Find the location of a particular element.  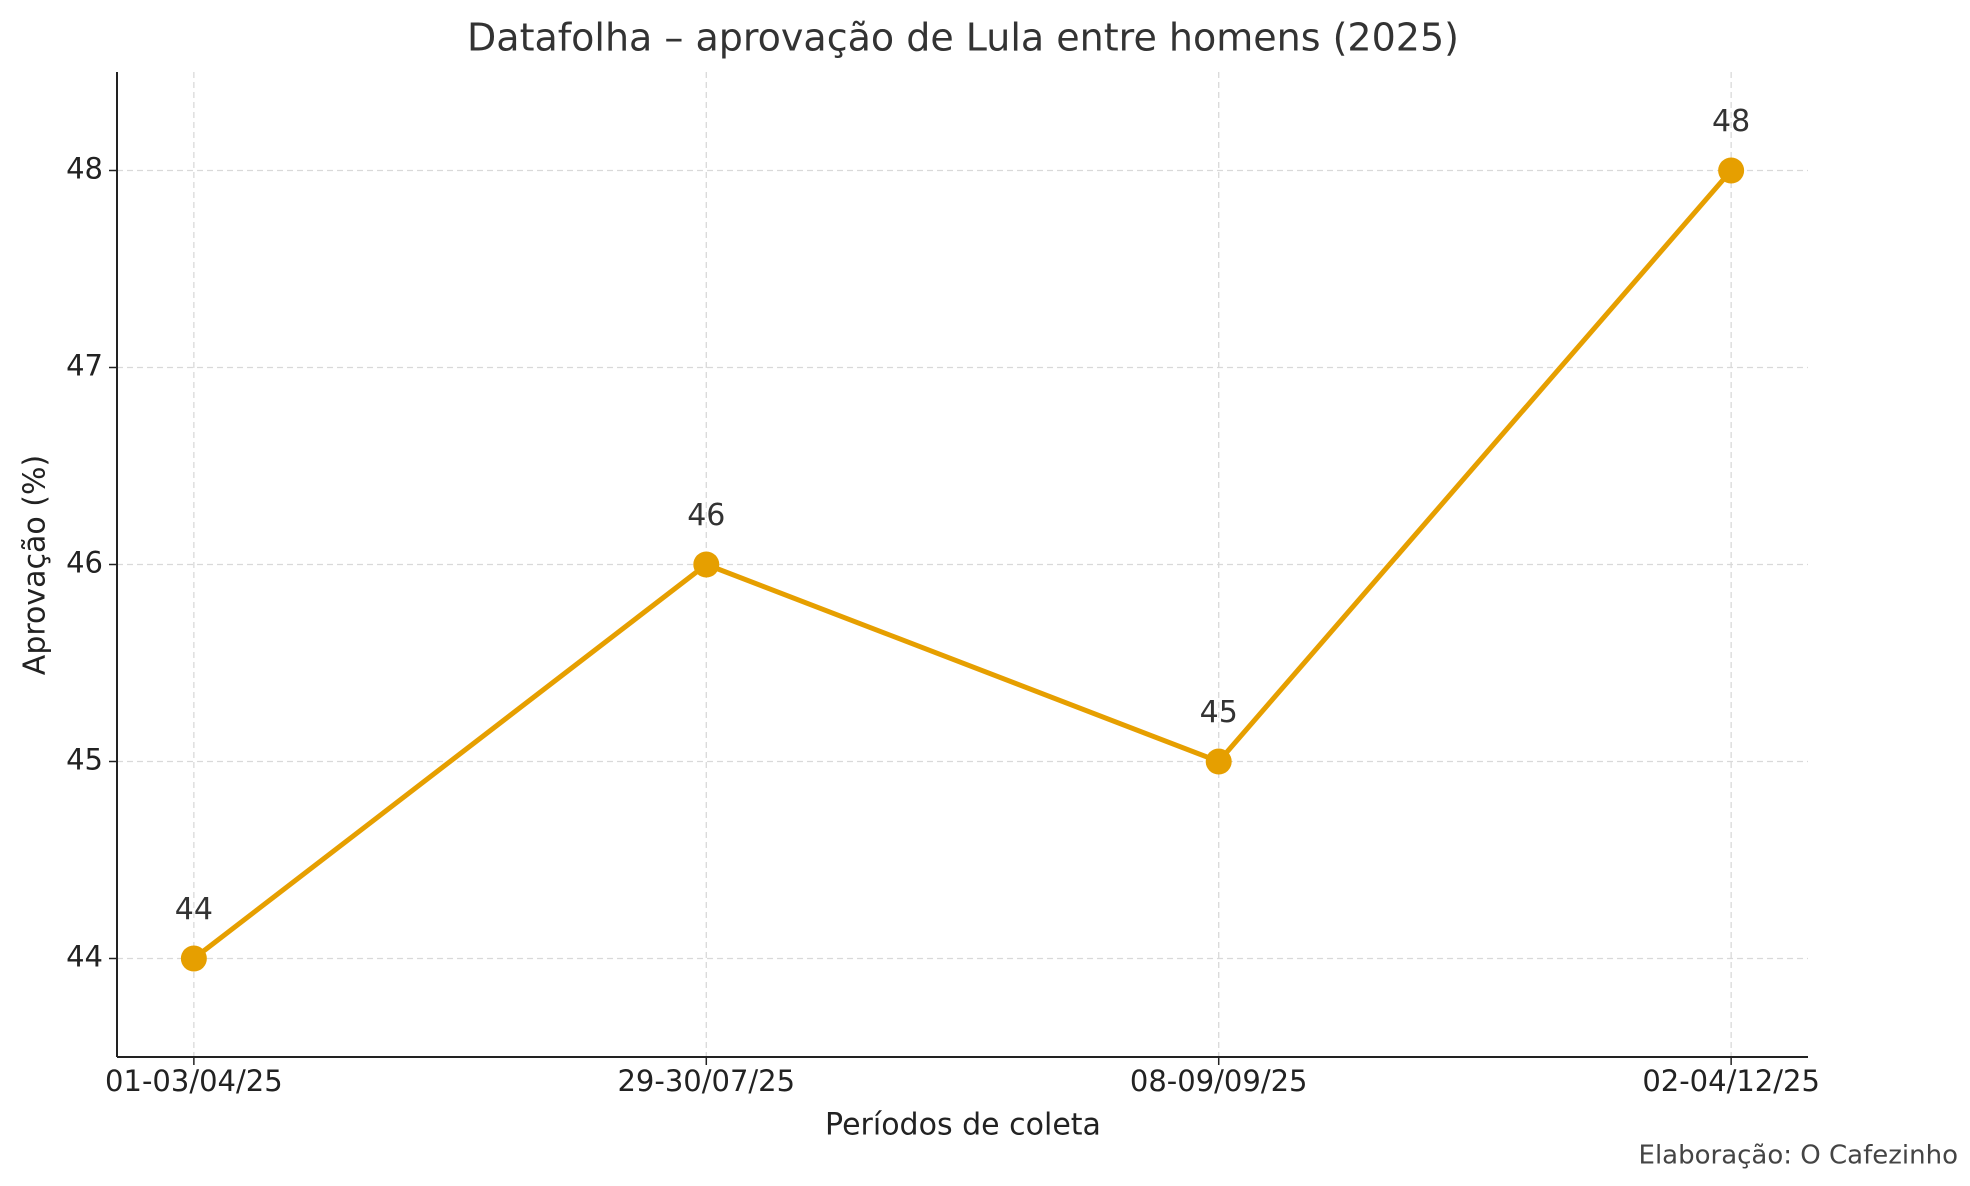

x-tick-label: 08-09/09/25 is located at coordinates (1219, 1081).